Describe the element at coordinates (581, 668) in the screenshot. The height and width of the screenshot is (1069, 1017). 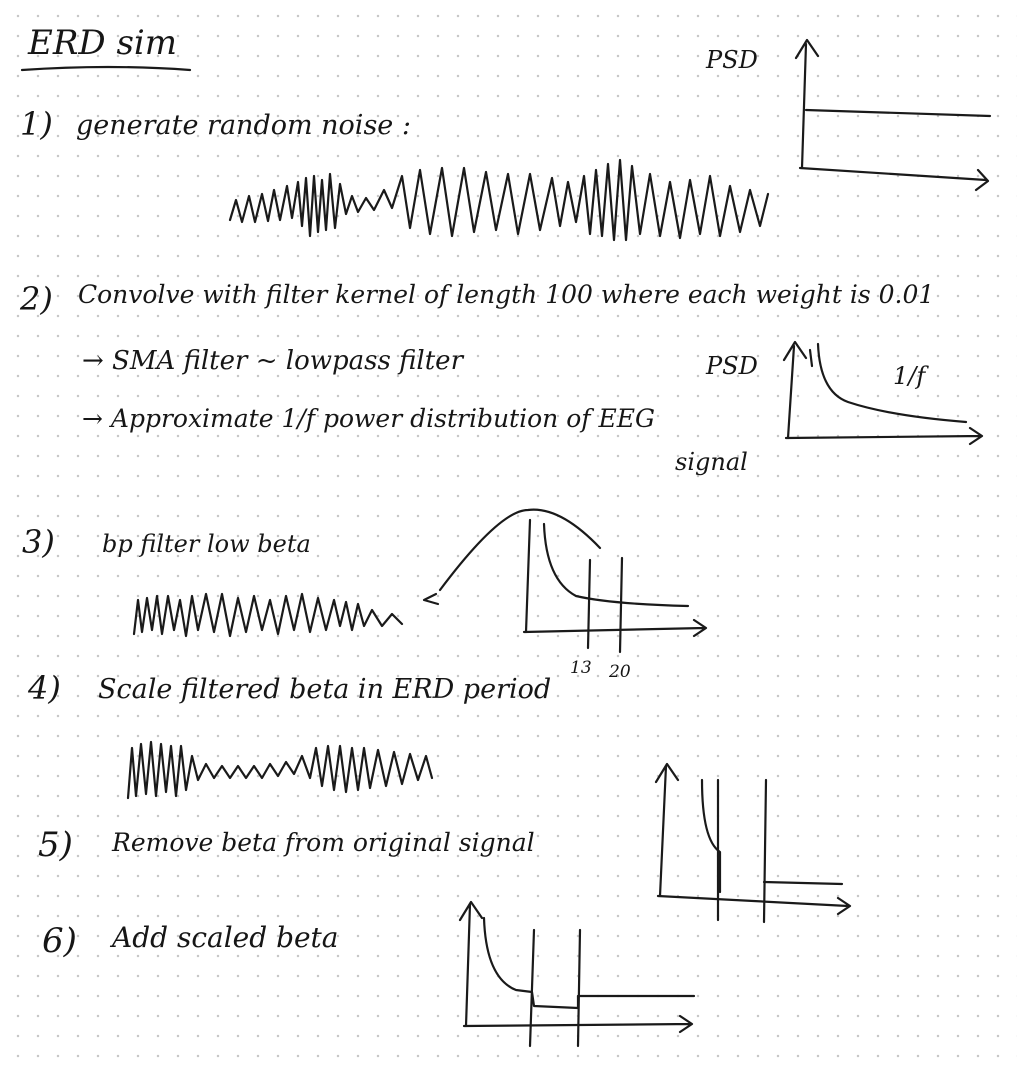
I see `band-tick-13: 13` at that location.